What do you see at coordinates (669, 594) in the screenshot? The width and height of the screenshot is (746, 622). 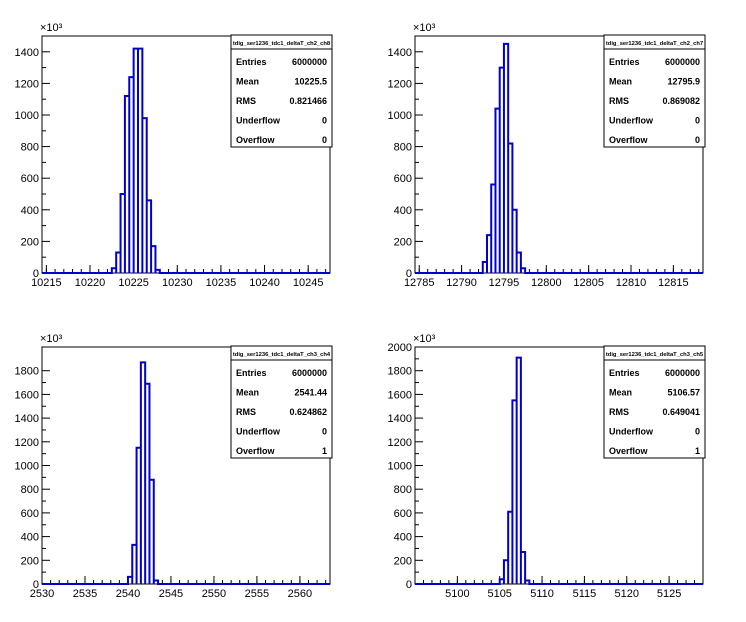 I see `x-tick-label: 5125` at bounding box center [669, 594].